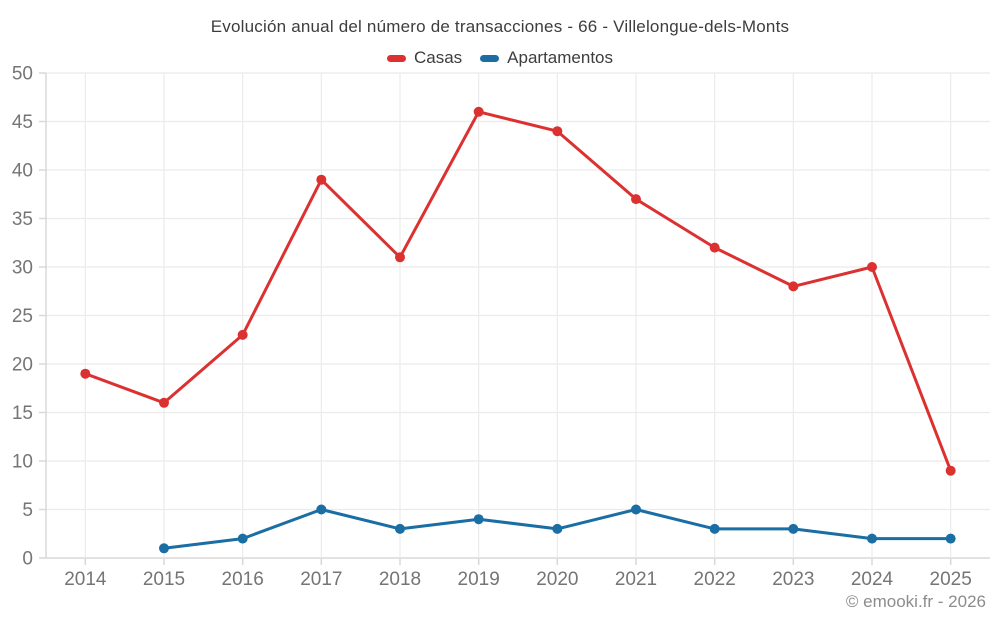 Image resolution: width=1000 pixels, height=625 pixels. What do you see at coordinates (22, 365) in the screenshot?
I see `y-tick-label: 20` at bounding box center [22, 365].